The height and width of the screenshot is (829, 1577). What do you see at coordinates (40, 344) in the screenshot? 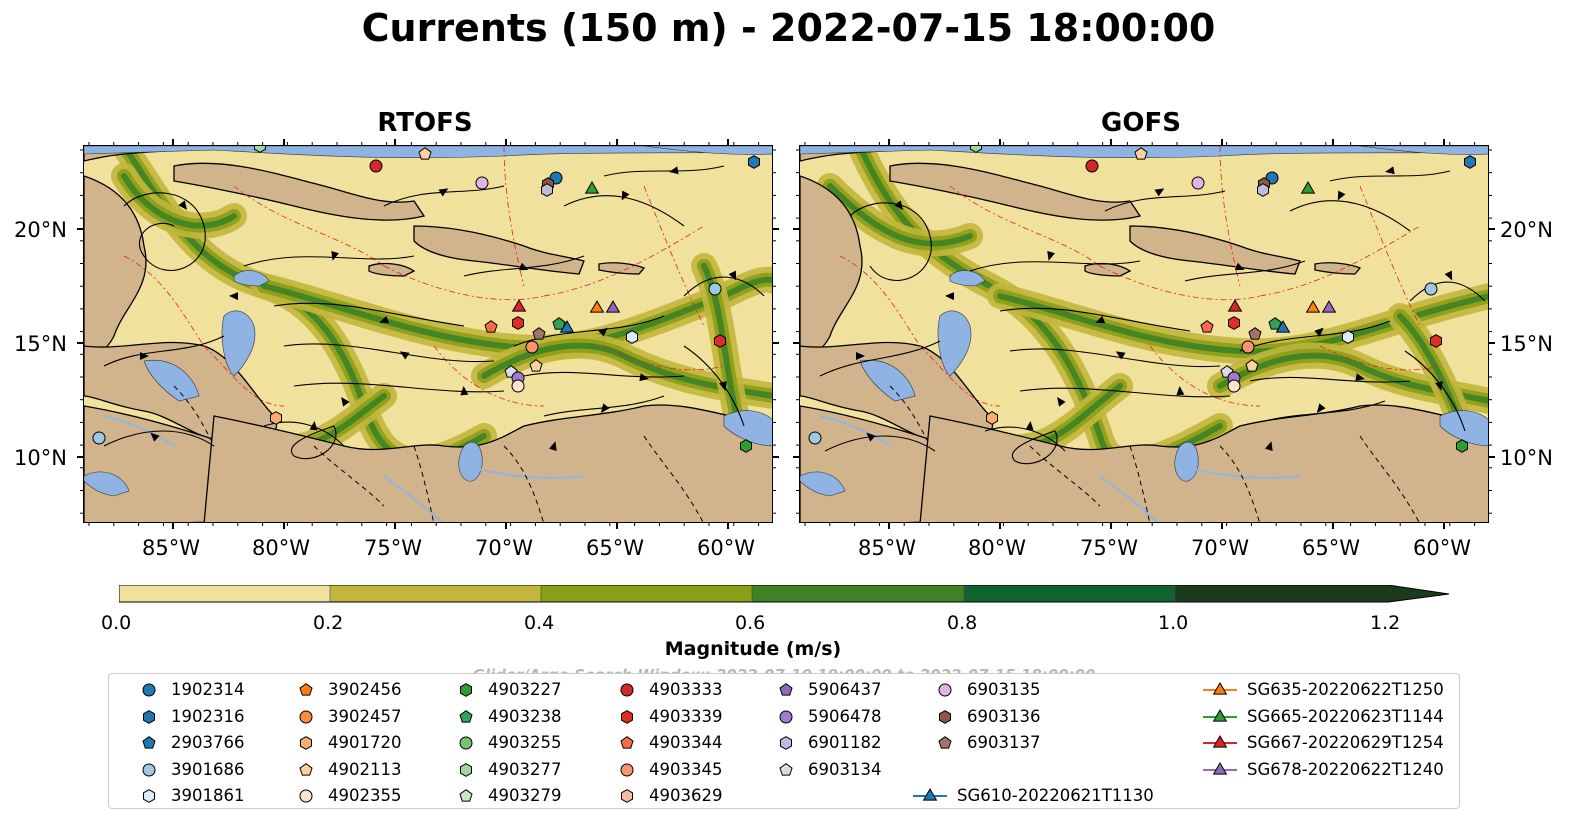
I see `lat-tick-left-15n: 15°N` at bounding box center [40, 344].